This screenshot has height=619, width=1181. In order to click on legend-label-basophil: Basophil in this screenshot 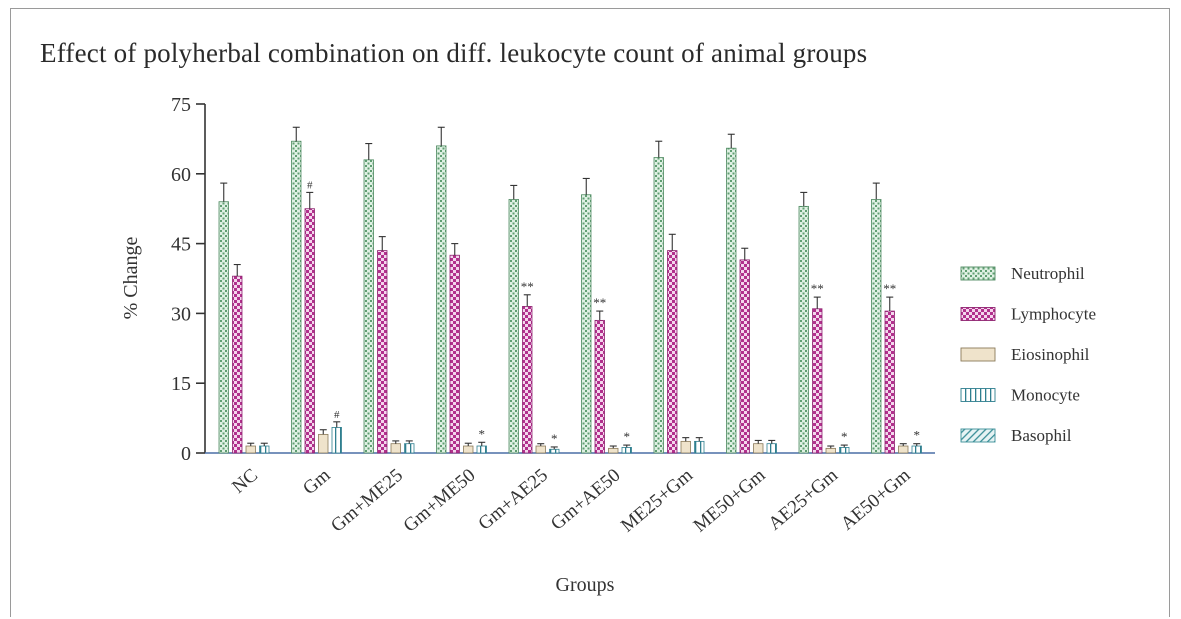, I will do `click(1041, 435)`.